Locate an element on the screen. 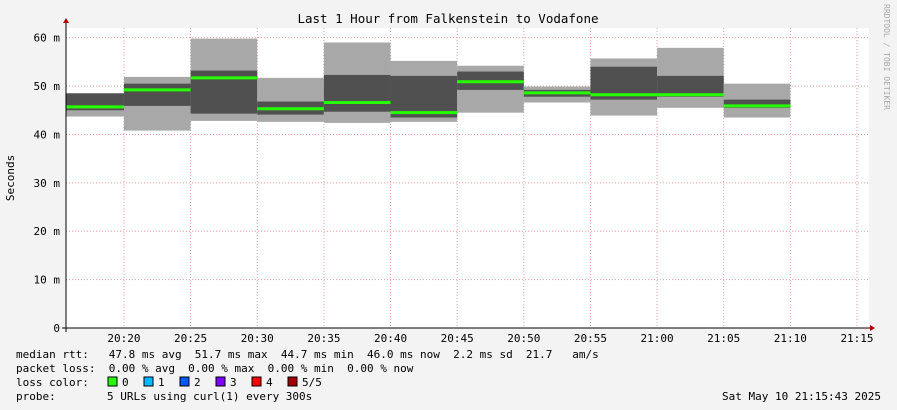  x-tick-label: 20:30 is located at coordinates (257, 338).